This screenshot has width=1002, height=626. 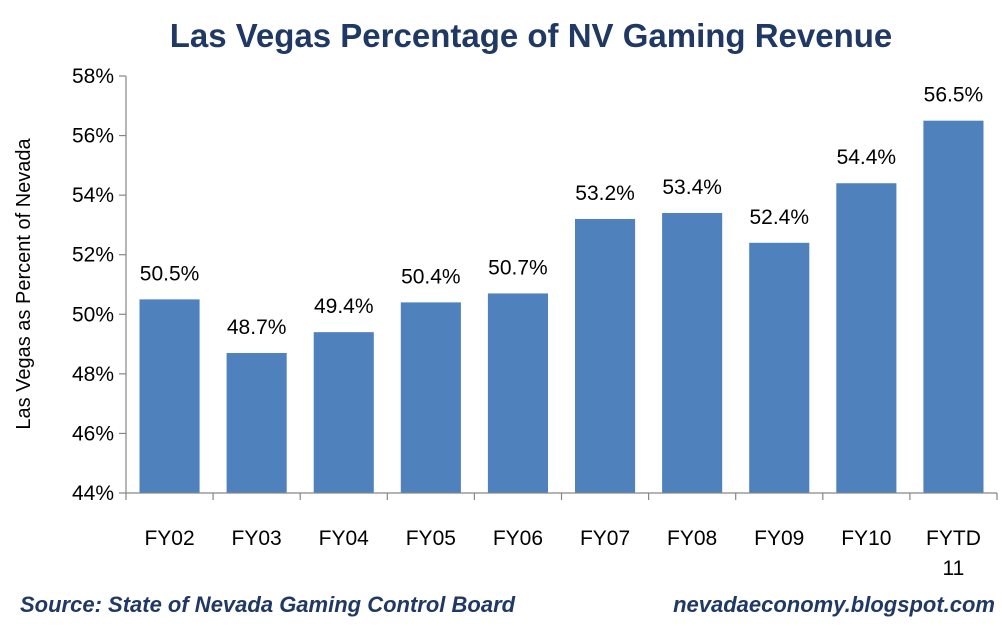 What do you see at coordinates (93, 433) in the screenshot?
I see `y-tick-label: 46%` at bounding box center [93, 433].